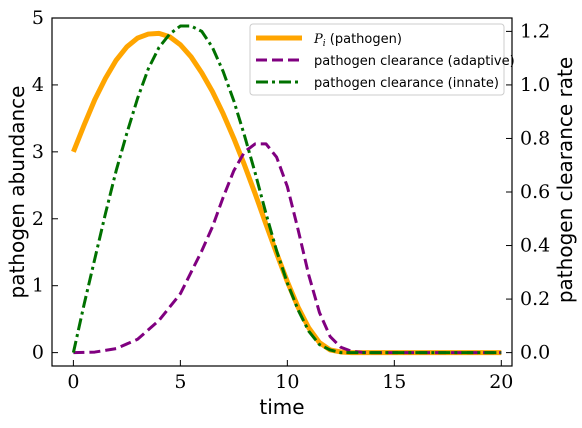  What do you see at coordinates (17, 192) in the screenshot?
I see `y-axis-left-label: pathogen abundance` at bounding box center [17, 192].